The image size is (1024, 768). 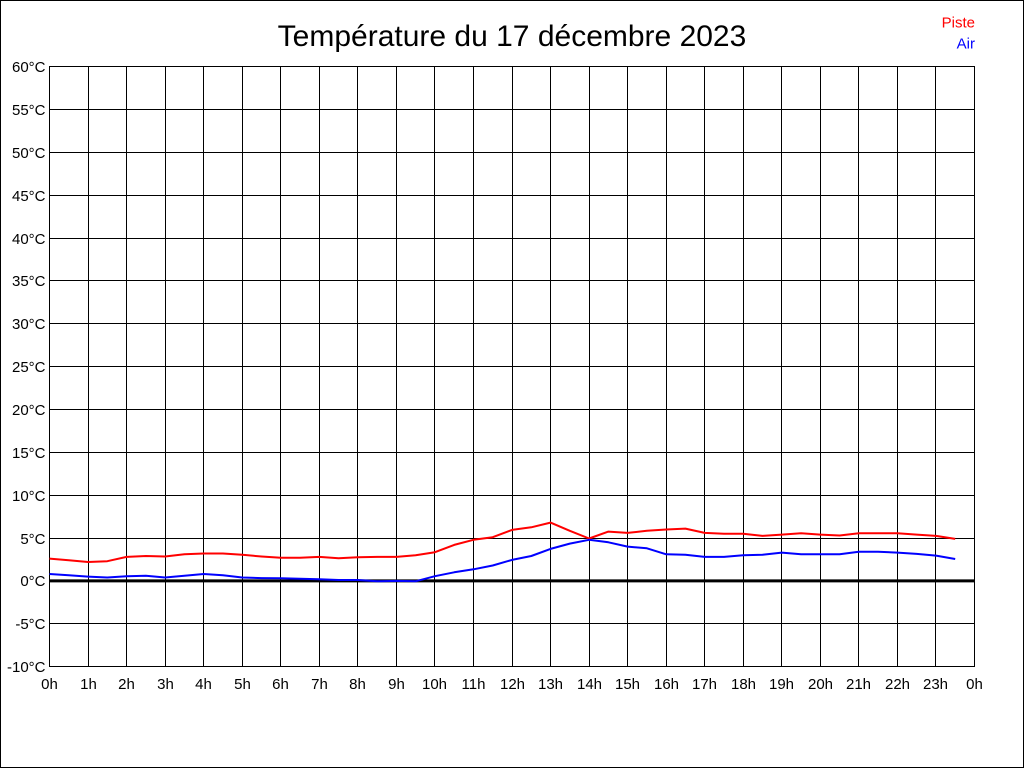 I want to click on svg-text: 35°C, so click(x=29, y=281).